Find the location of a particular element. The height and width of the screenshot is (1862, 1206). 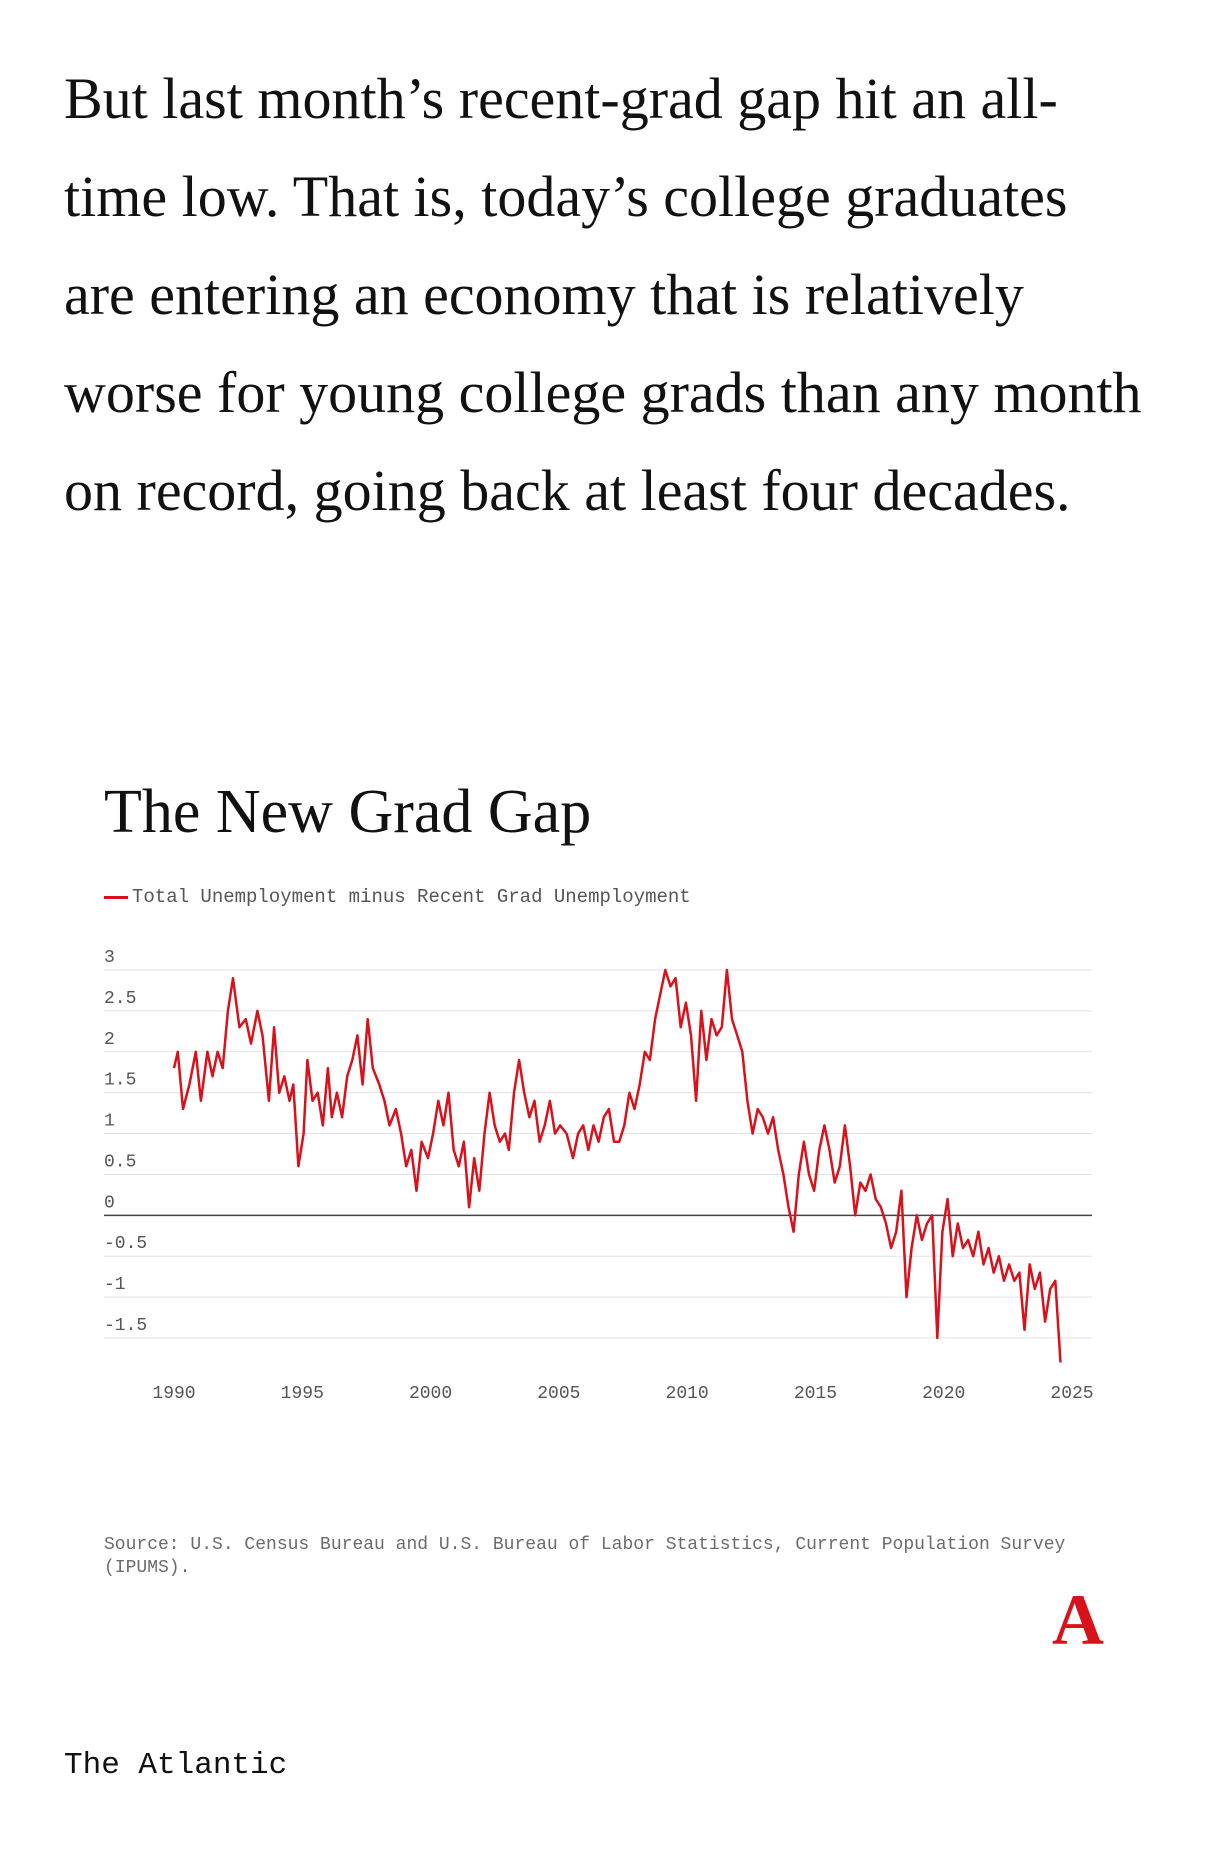

x-tick-label: 2005 is located at coordinates (558, 1394).